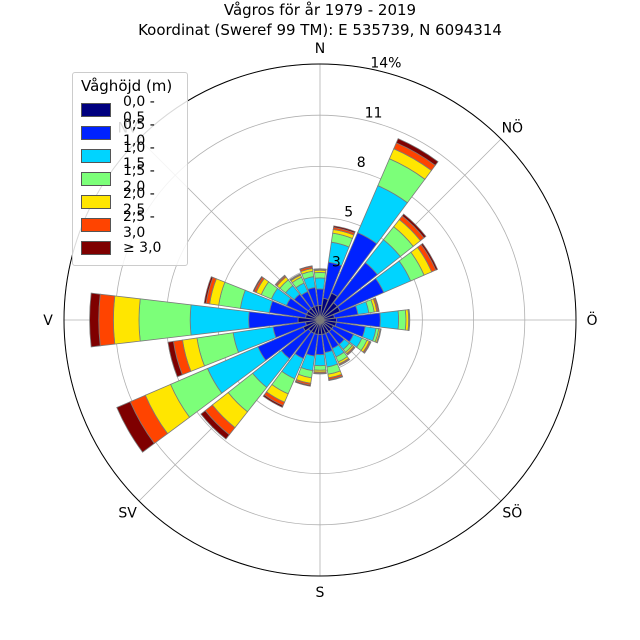 This screenshot has height=640, width=640. I want to click on legend-label: 1,0 - 1,5, so click(139, 155).